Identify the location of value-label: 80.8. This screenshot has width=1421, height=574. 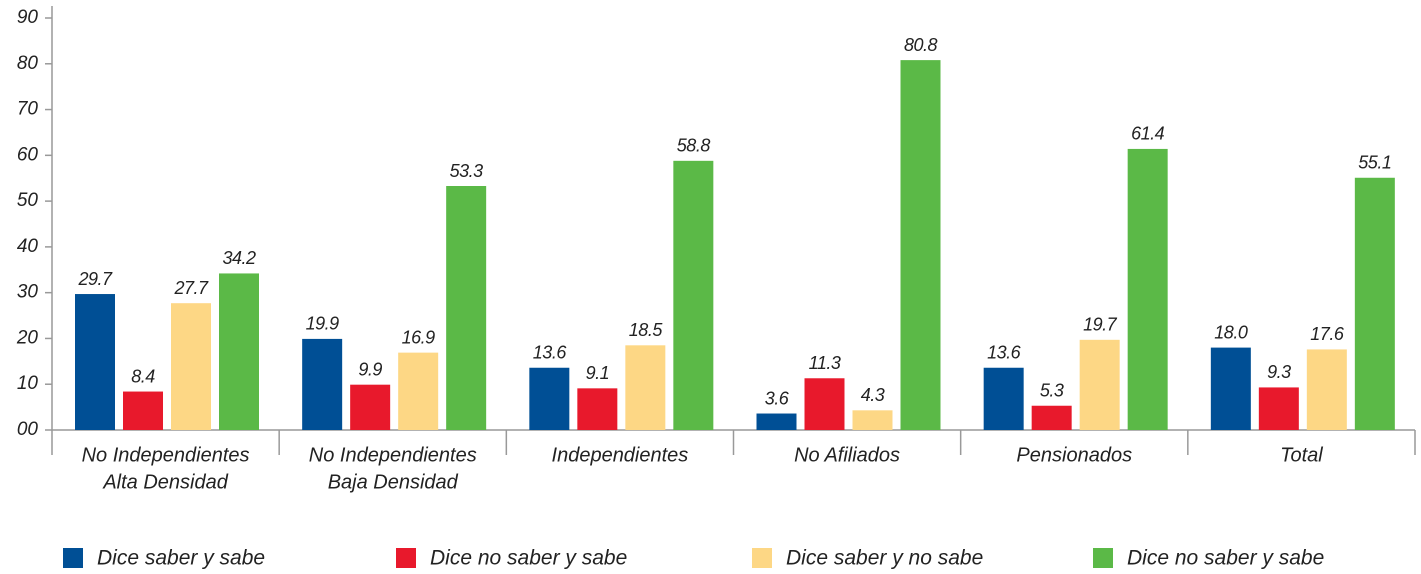
(921, 45).